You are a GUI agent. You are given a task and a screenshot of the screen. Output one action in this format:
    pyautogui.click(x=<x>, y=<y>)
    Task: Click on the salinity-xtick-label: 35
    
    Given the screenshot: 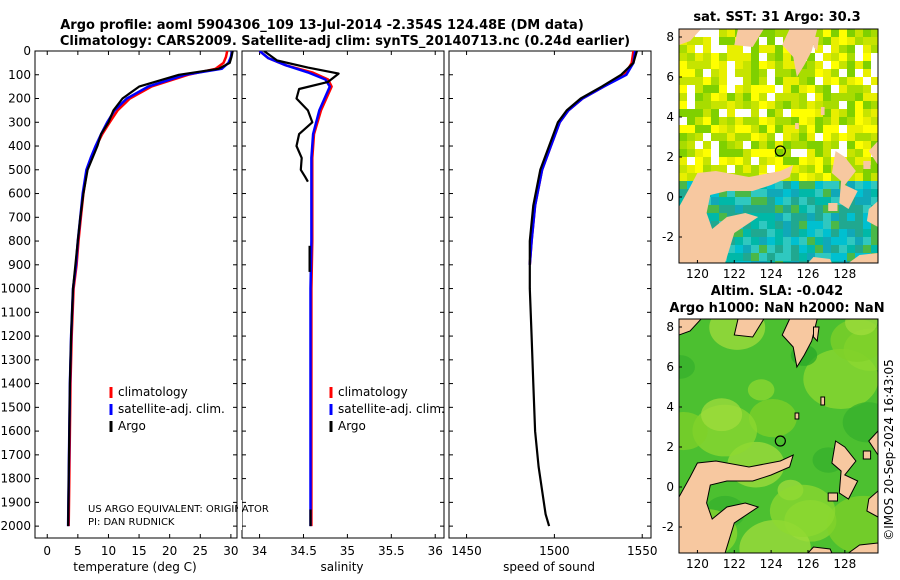 What is the action you would take?
    pyautogui.click(x=347, y=551)
    